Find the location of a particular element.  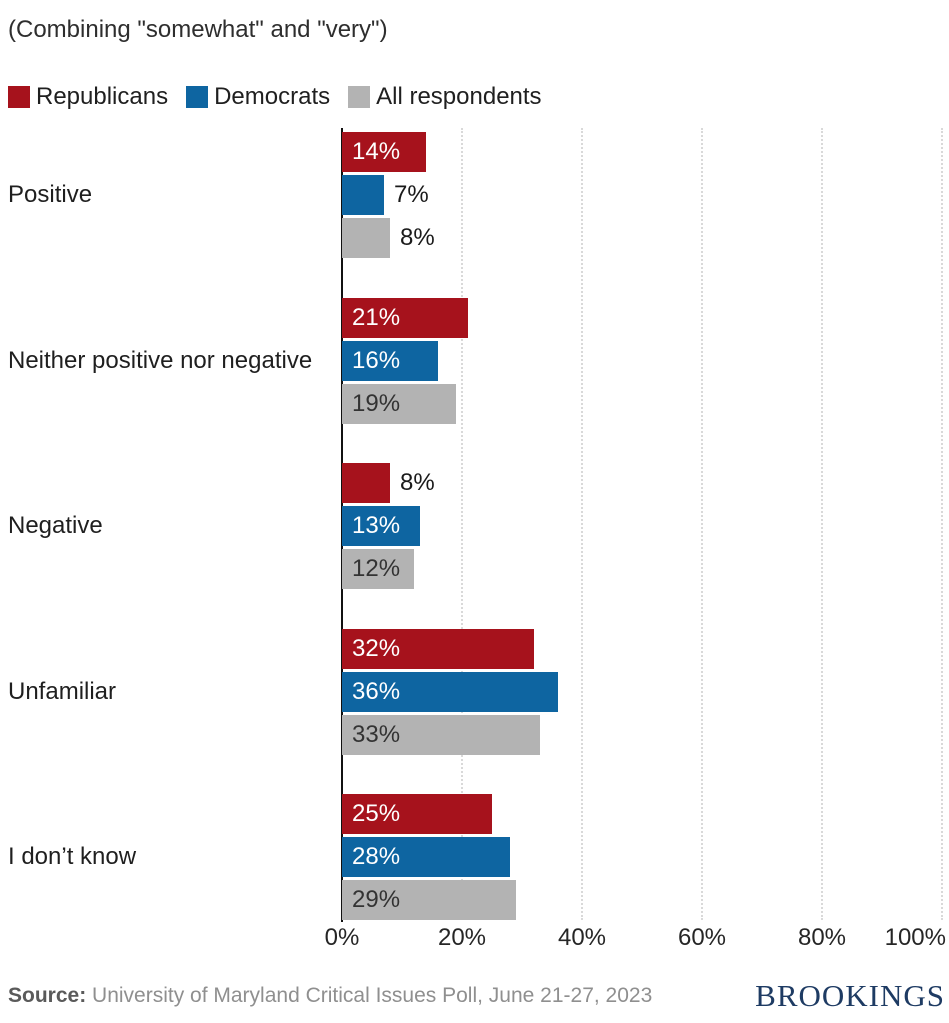

legend-item-republicans: Republicans is located at coordinates (88, 97).